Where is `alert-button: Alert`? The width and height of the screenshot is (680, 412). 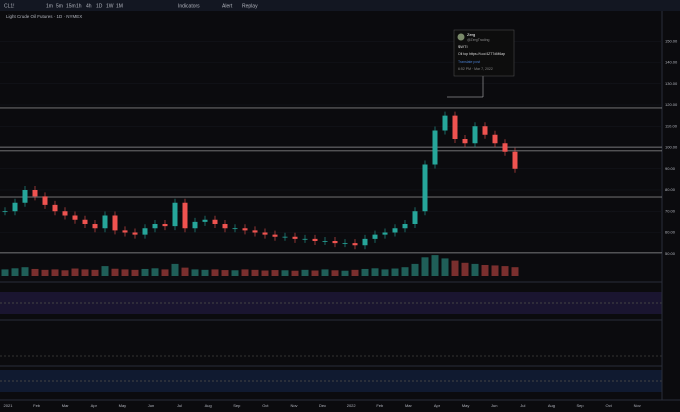
alert-button: Alert is located at coordinates (227, 6).